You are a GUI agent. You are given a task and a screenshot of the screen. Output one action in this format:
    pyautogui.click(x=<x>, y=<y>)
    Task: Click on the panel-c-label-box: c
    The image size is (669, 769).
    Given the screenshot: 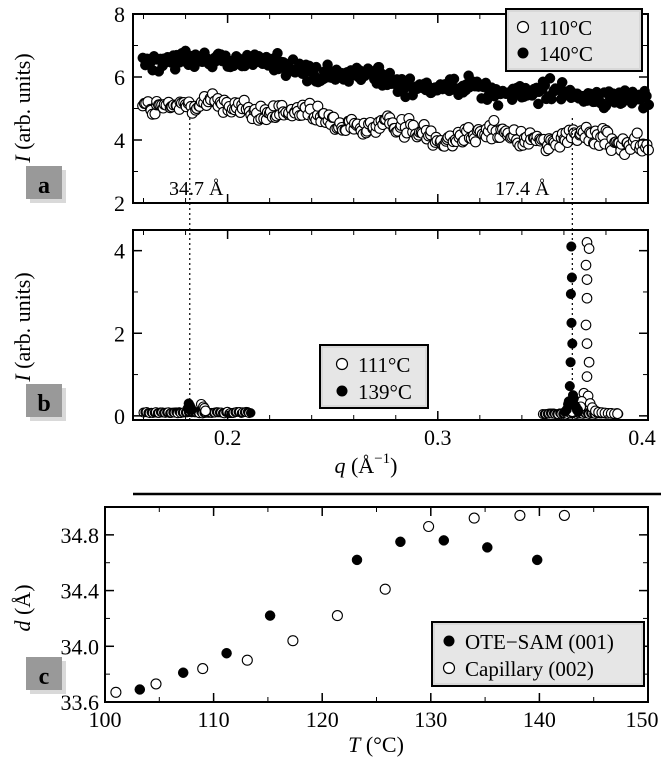 What is the action you would take?
    pyautogui.click(x=46, y=675)
    